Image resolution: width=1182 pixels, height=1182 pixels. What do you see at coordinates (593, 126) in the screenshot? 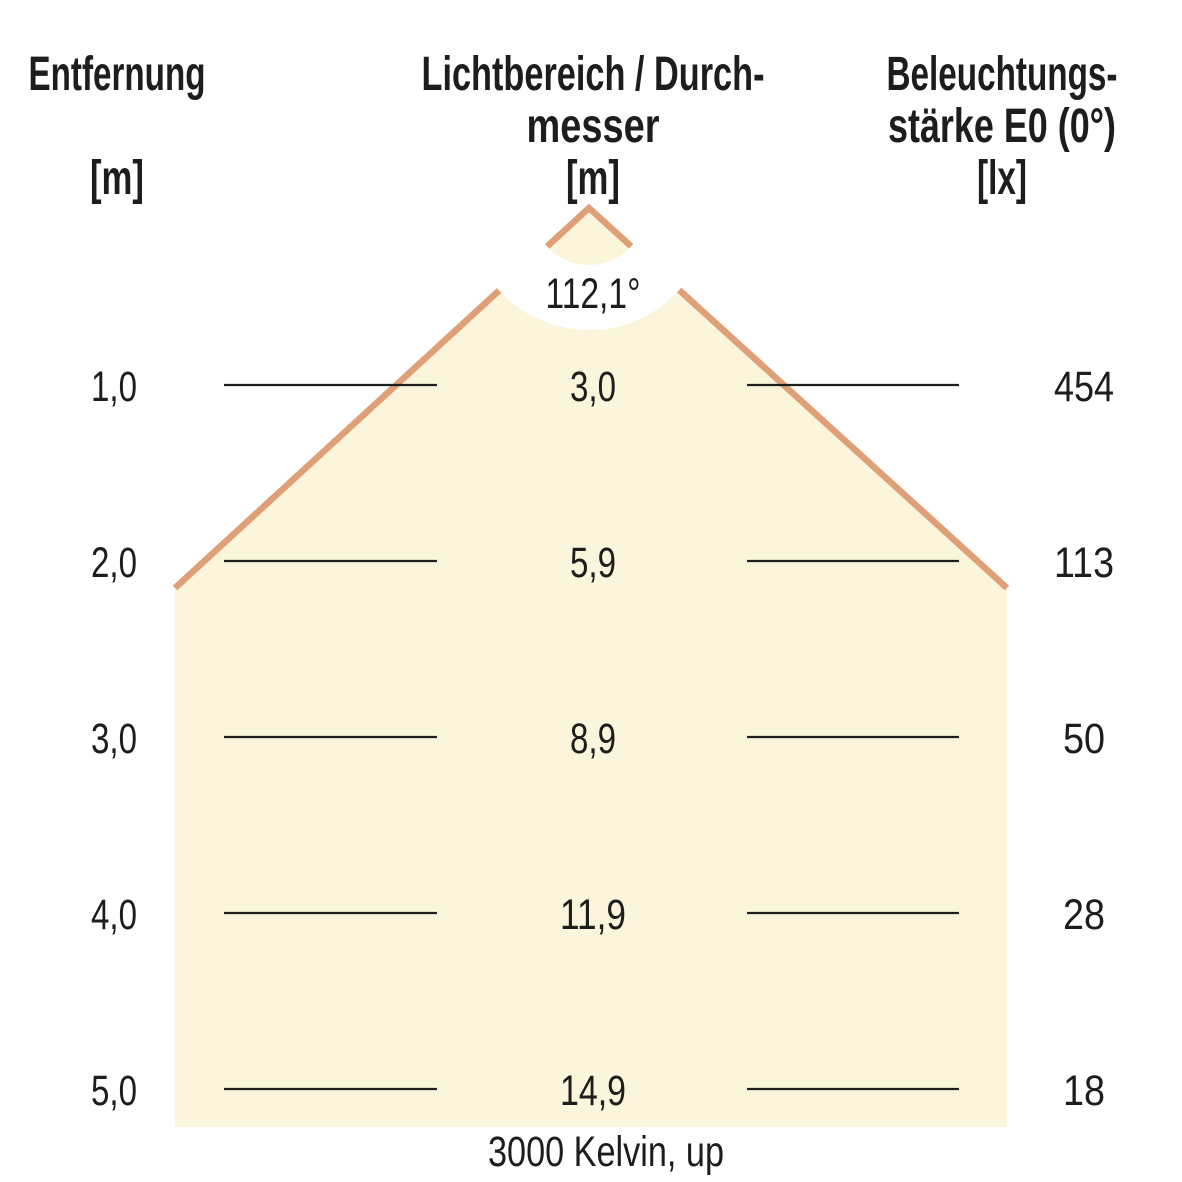
I see `header-diameter-line2: messer` at bounding box center [593, 126].